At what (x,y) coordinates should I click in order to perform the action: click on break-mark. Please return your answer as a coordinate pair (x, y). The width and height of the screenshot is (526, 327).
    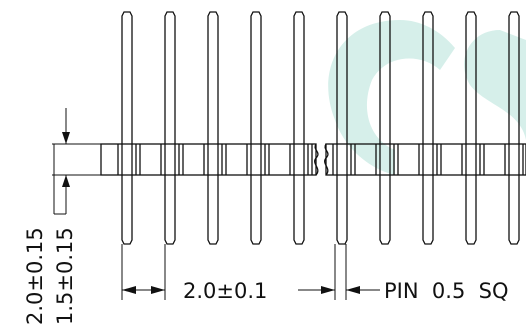
    Looking at the image, I should click on (321, 159).